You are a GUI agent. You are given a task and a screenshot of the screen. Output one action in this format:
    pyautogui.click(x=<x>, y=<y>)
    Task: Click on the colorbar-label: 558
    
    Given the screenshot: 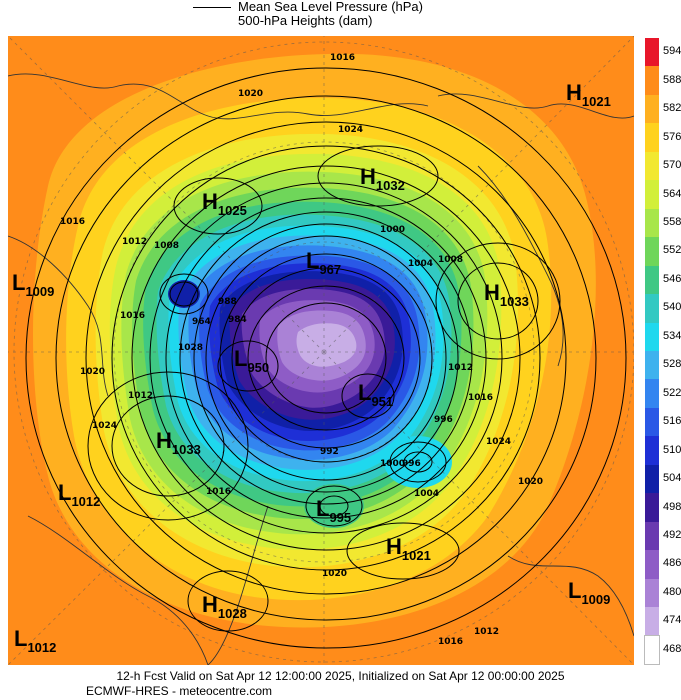 What is the action you would take?
    pyautogui.click(x=672, y=221)
    